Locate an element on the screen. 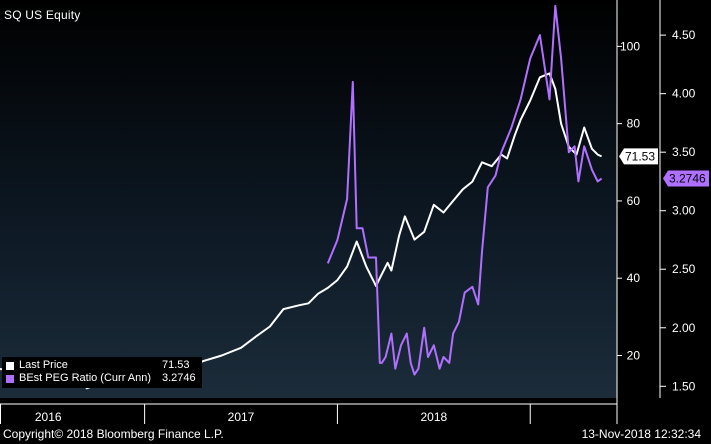 The image size is (711, 444). y-left-tick-label: 80 is located at coordinates (634, 124).